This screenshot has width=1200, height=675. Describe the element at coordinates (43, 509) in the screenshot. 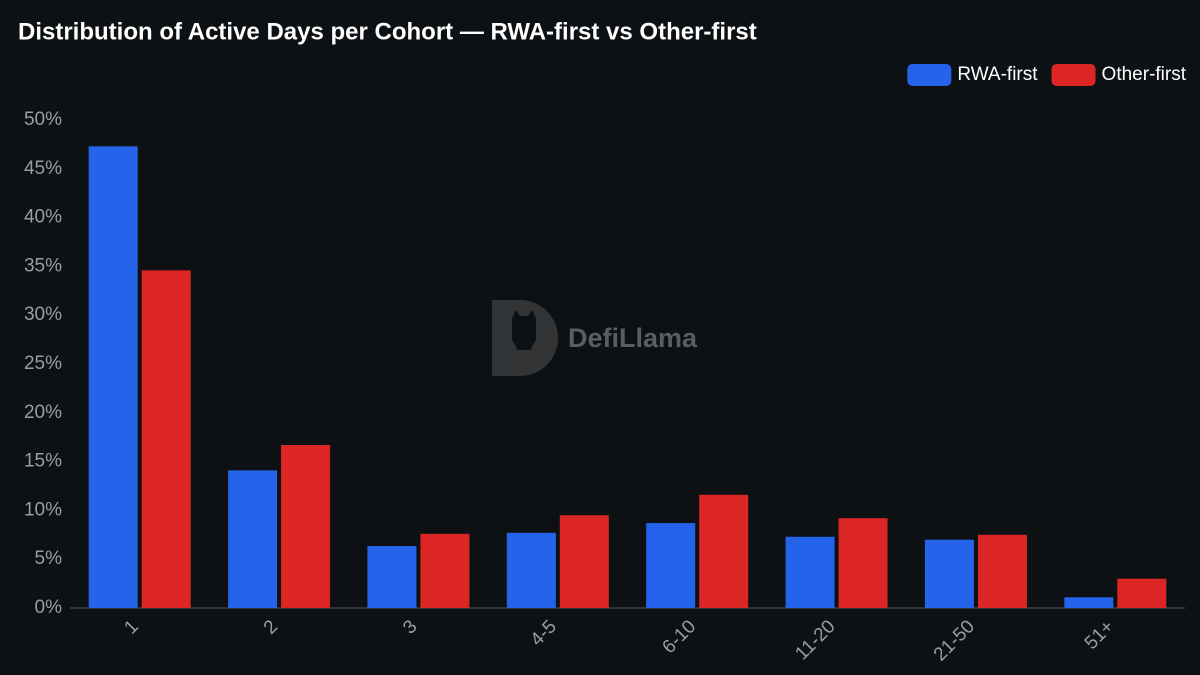

I see `y-tick-label: 10%` at that location.